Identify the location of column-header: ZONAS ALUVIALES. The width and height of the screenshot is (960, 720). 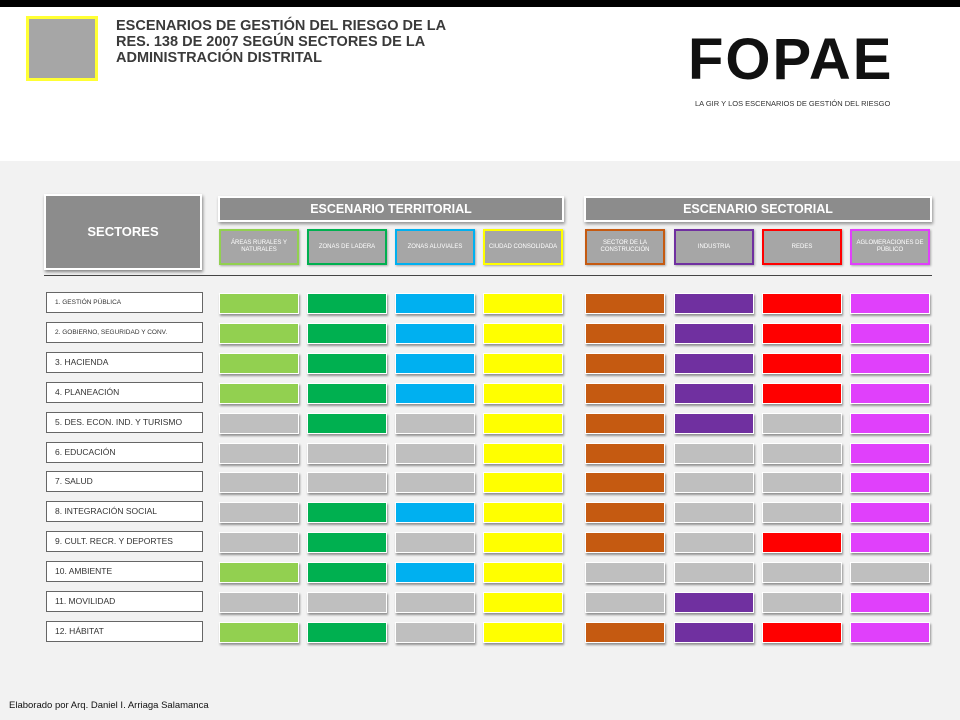
(435, 247).